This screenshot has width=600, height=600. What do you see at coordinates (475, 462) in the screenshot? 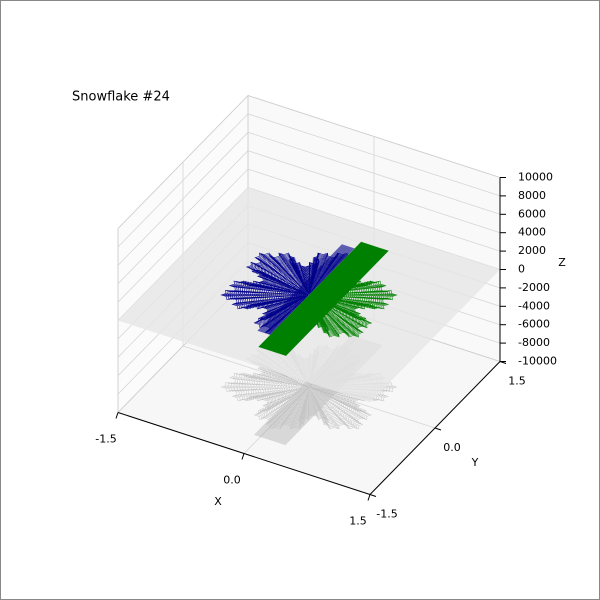
I see `y-axis-label: Y` at bounding box center [475, 462].